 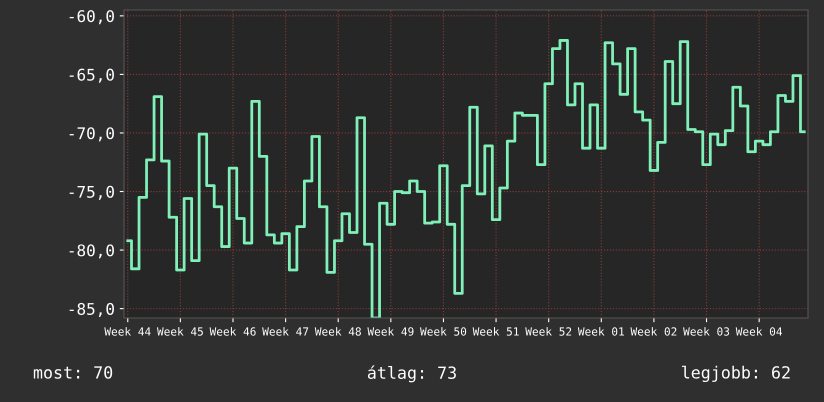 I want to click on x-tick-label: Week 44, so click(x=127, y=331).